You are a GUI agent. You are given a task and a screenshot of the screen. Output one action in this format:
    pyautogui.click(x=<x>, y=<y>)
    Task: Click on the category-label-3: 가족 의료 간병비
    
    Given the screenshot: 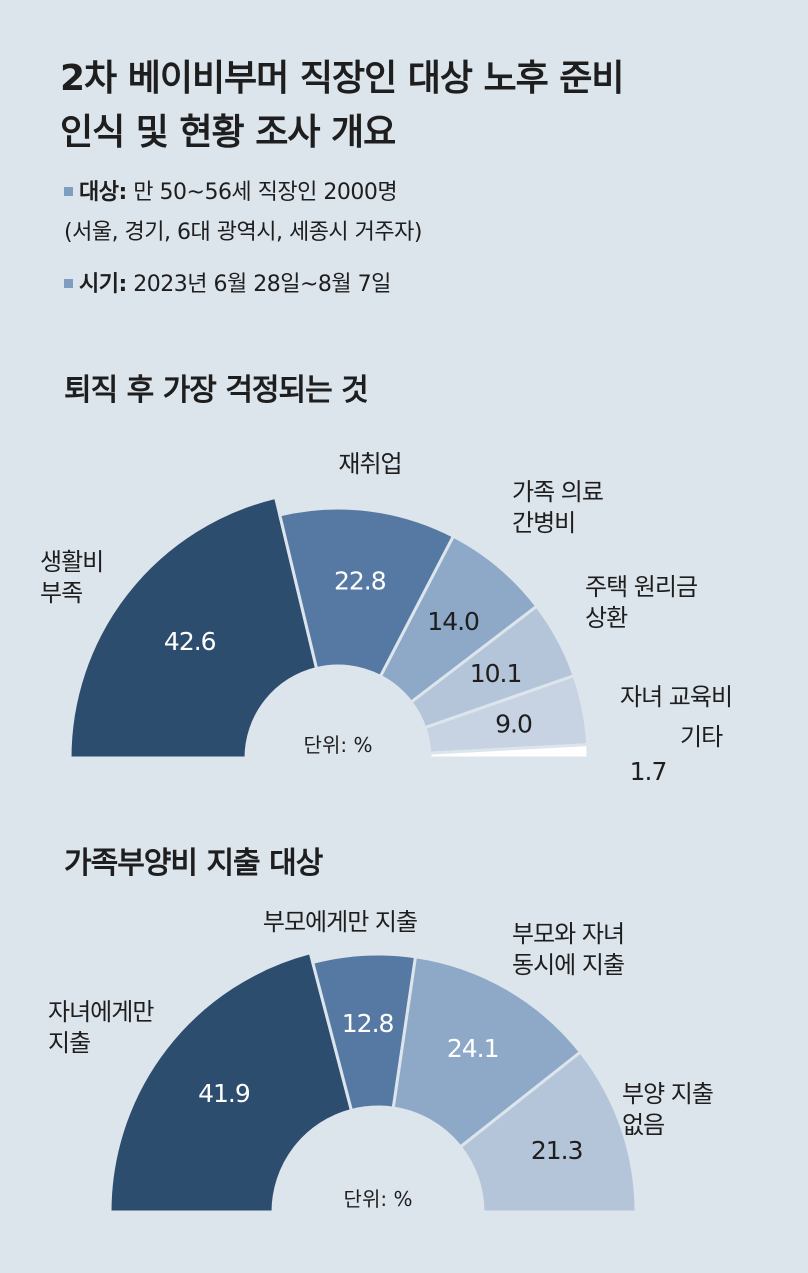 What is the action you would take?
    pyautogui.click(x=557, y=507)
    